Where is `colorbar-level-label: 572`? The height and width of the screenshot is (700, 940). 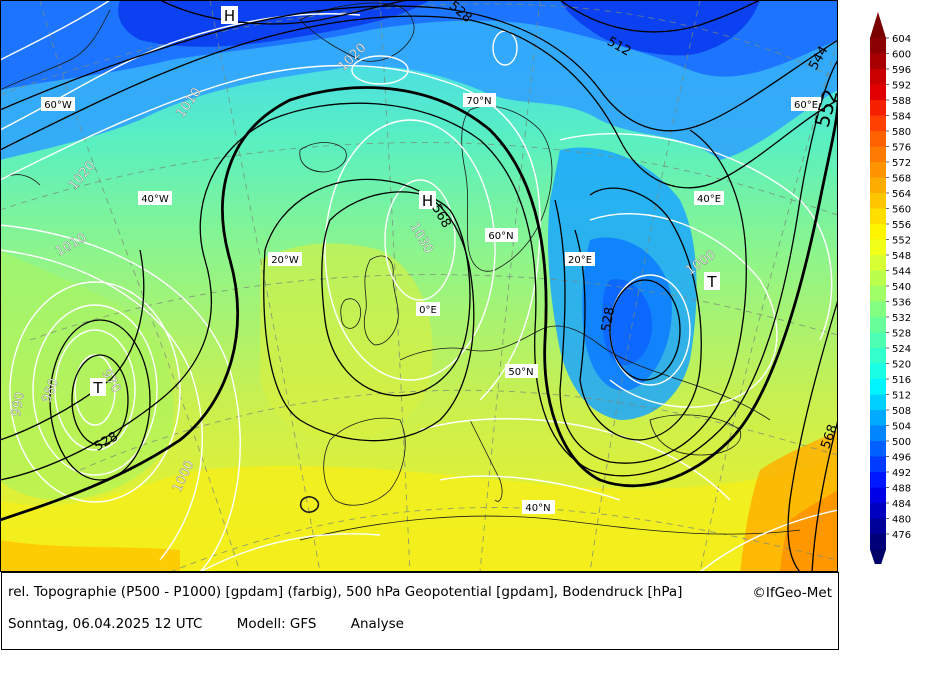
colorbar-level-label: 572 is located at coordinates (901, 163).